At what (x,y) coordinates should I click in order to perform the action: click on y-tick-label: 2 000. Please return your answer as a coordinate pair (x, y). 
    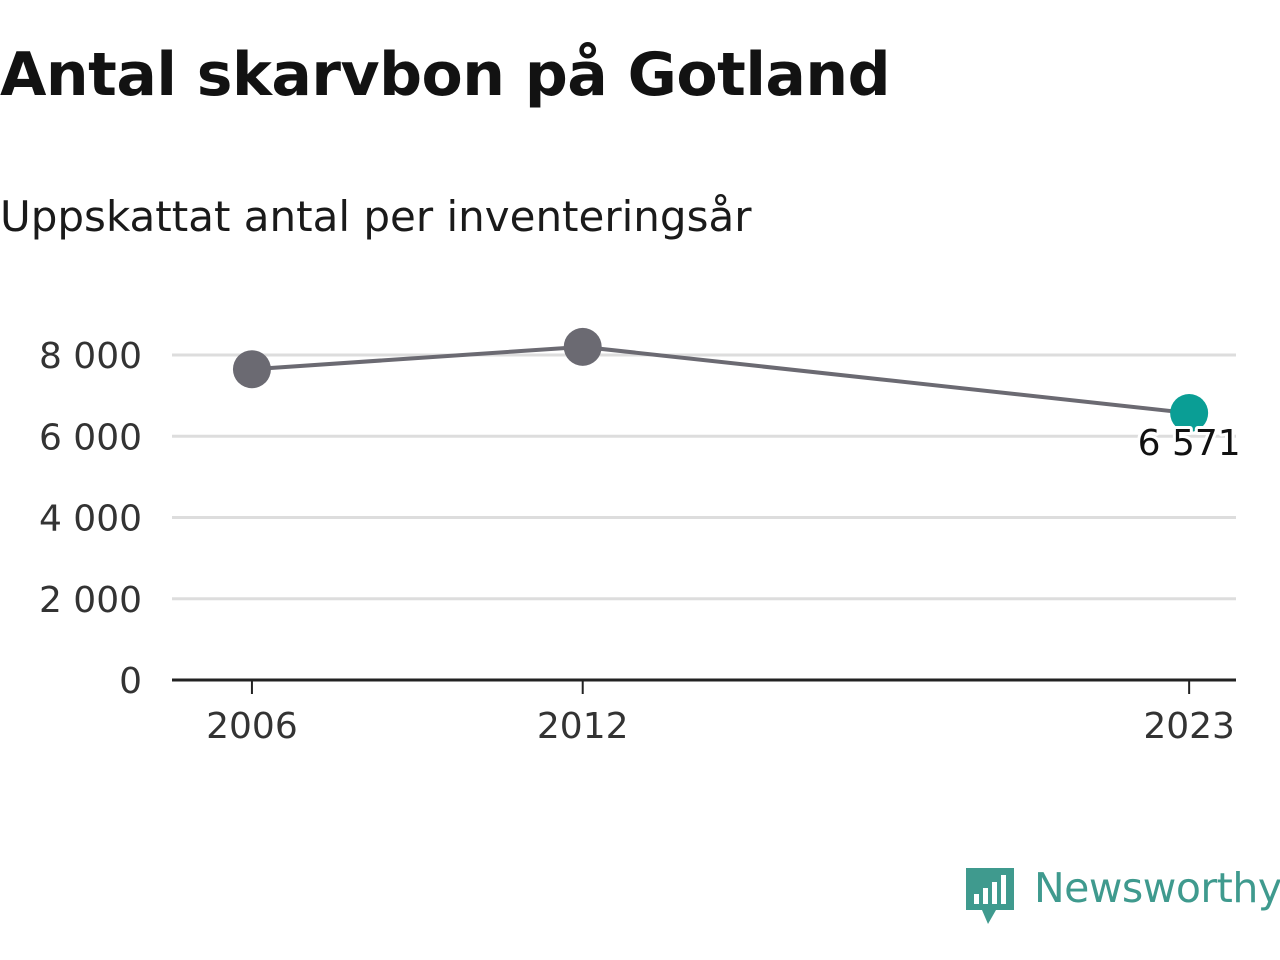
    Looking at the image, I should click on (90, 600).